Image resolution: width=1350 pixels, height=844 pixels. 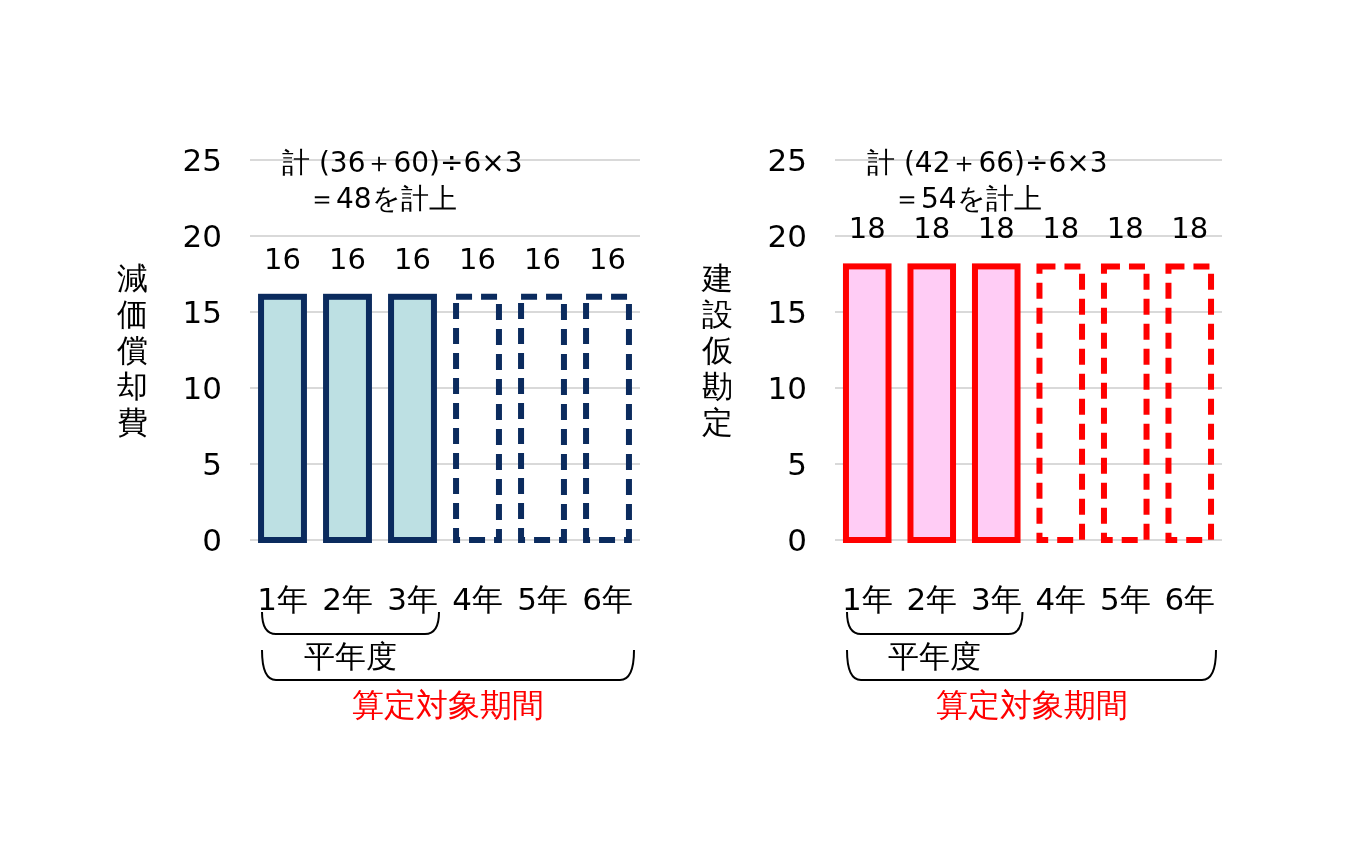 What do you see at coordinates (402, 162) in the screenshot?
I see `annotation: 計 (36＋60)÷6×3` at bounding box center [402, 162].